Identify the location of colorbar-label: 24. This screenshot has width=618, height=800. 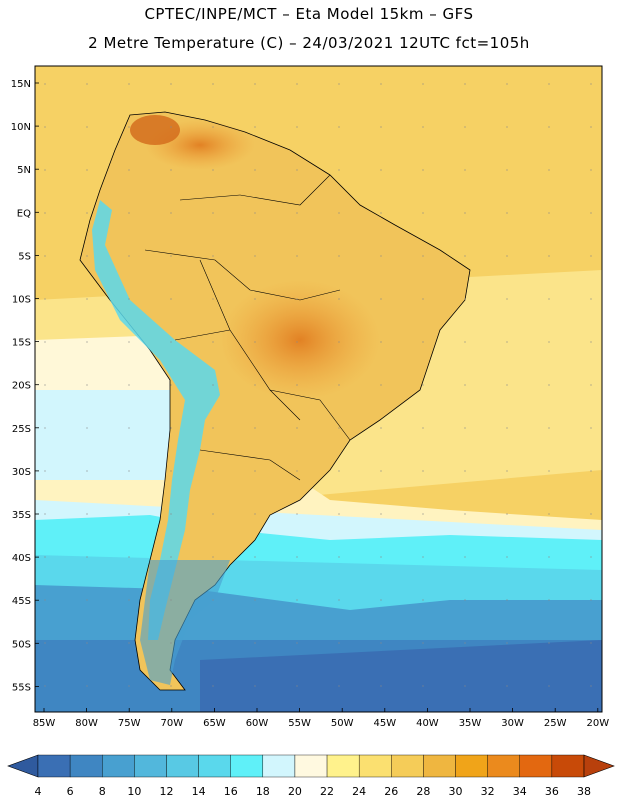
(359, 791).